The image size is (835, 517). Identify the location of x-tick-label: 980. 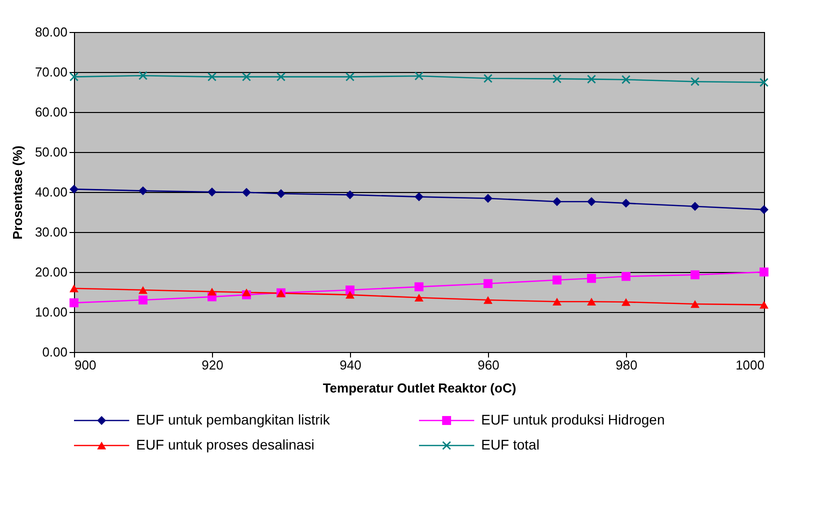
(627, 365).